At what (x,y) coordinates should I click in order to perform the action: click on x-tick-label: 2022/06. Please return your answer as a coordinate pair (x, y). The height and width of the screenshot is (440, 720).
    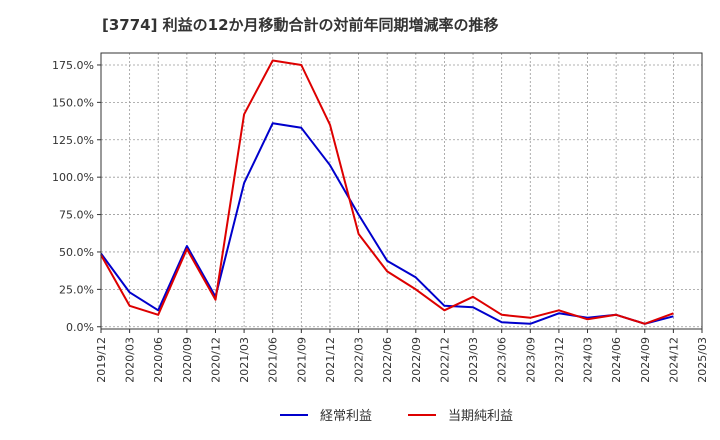
    Looking at the image, I should click on (387, 360).